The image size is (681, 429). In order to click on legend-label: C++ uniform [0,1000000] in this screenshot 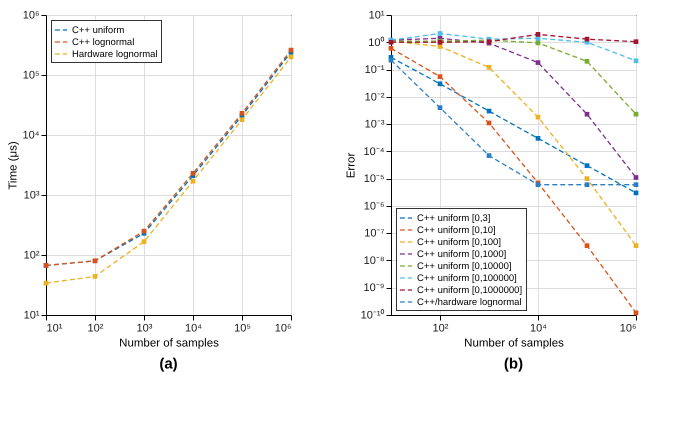, I will do `click(469, 290)`.